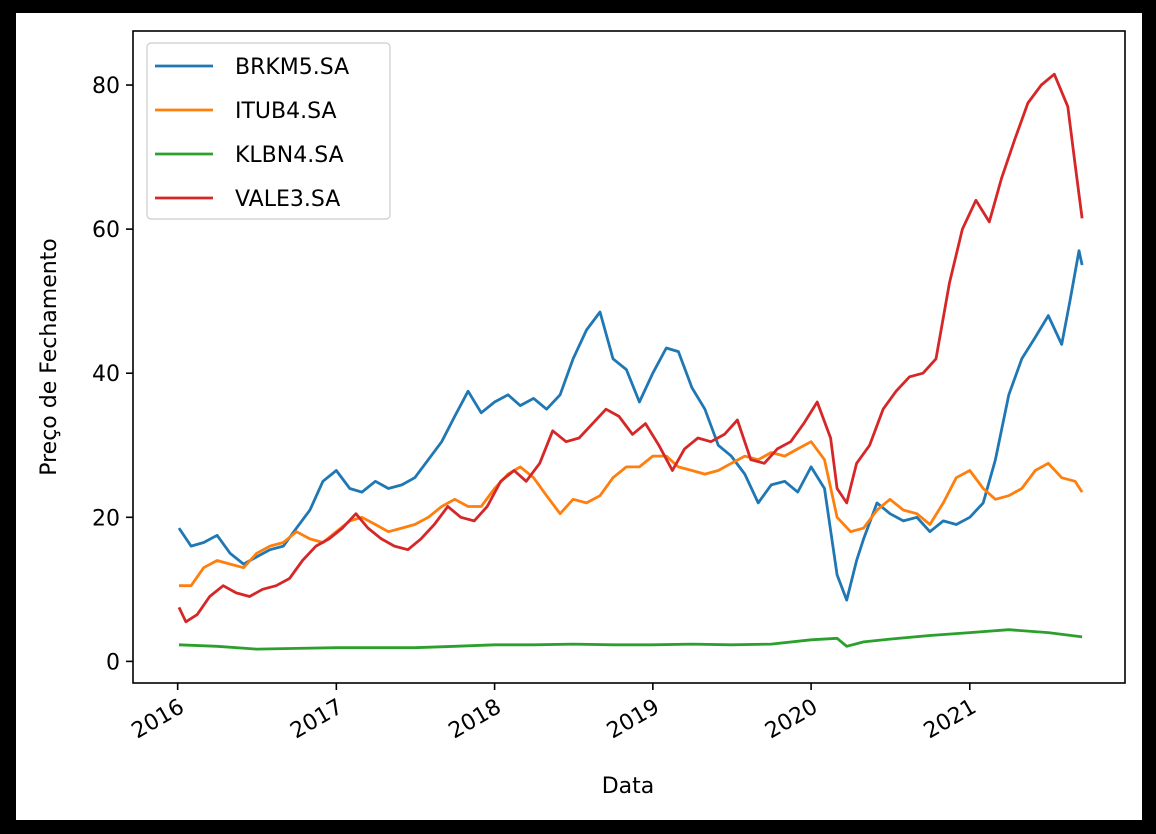 The image size is (1156, 834). Describe the element at coordinates (106, 86) in the screenshot. I see `y-tick-label: 80` at that location.